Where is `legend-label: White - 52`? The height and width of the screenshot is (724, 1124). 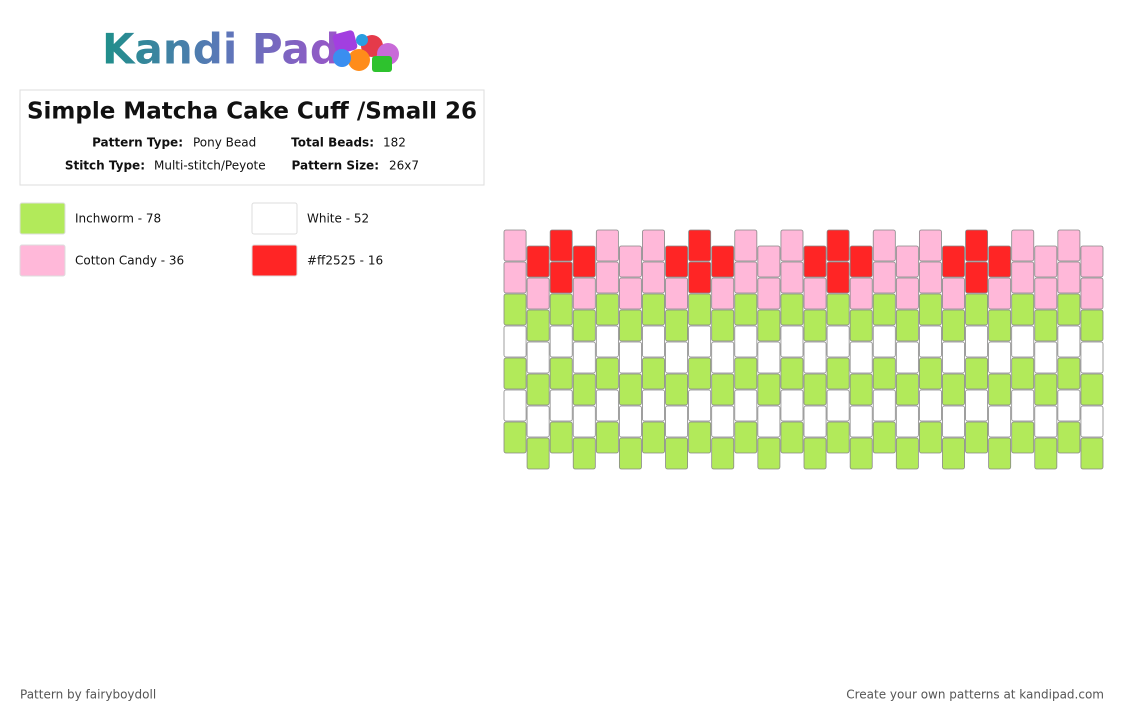
legend-label: White - 52 is located at coordinates (338, 219).